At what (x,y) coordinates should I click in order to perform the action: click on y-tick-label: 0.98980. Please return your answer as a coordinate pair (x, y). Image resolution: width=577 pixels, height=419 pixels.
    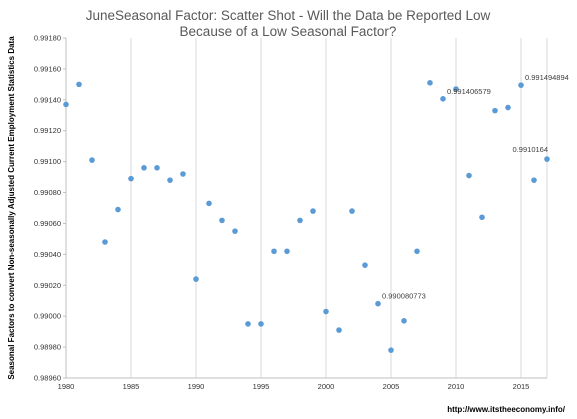
    Looking at the image, I should click on (47, 347).